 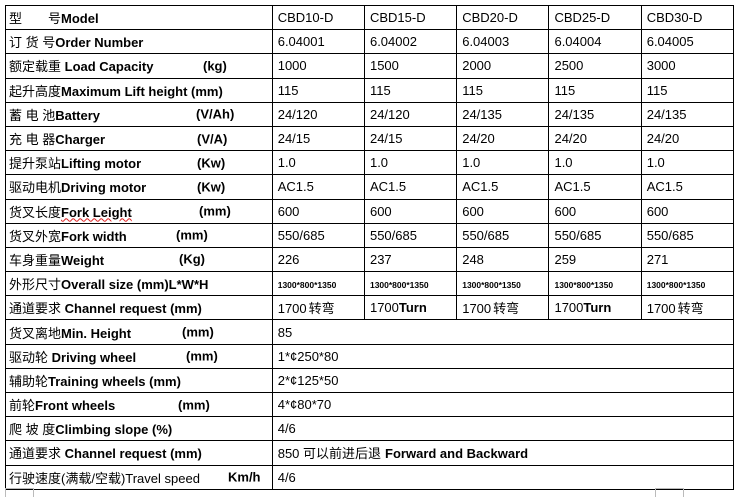 I want to click on label-en: Training wheels (mm), so click(x=114, y=381).